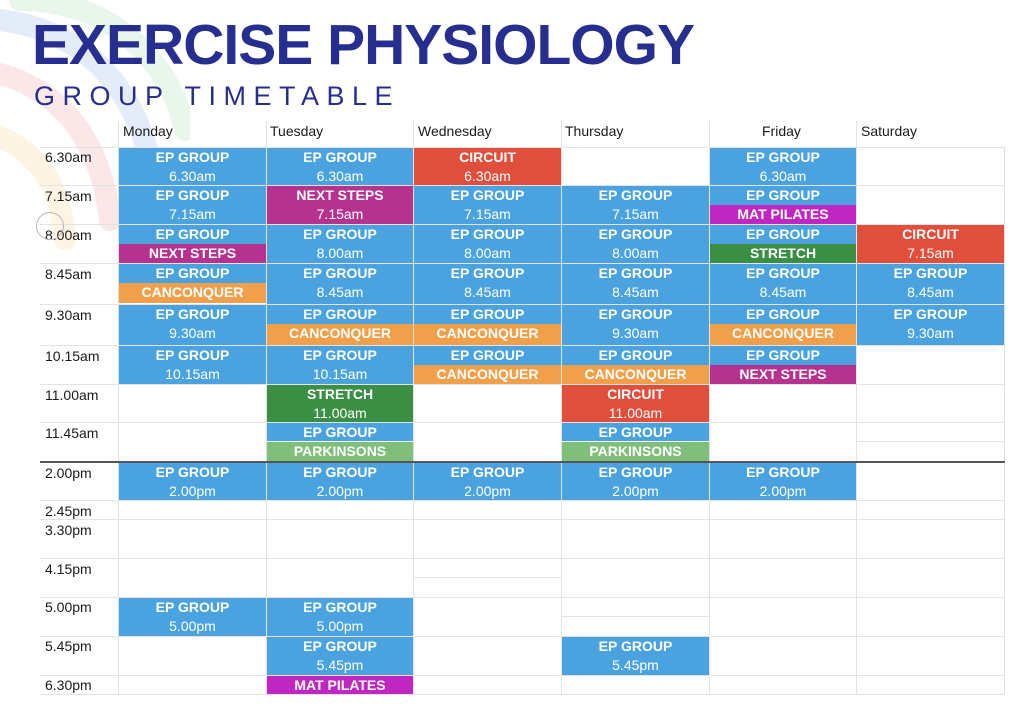 This screenshot has height=722, width=1024. I want to click on time-label: 6.30pm, so click(68, 685).